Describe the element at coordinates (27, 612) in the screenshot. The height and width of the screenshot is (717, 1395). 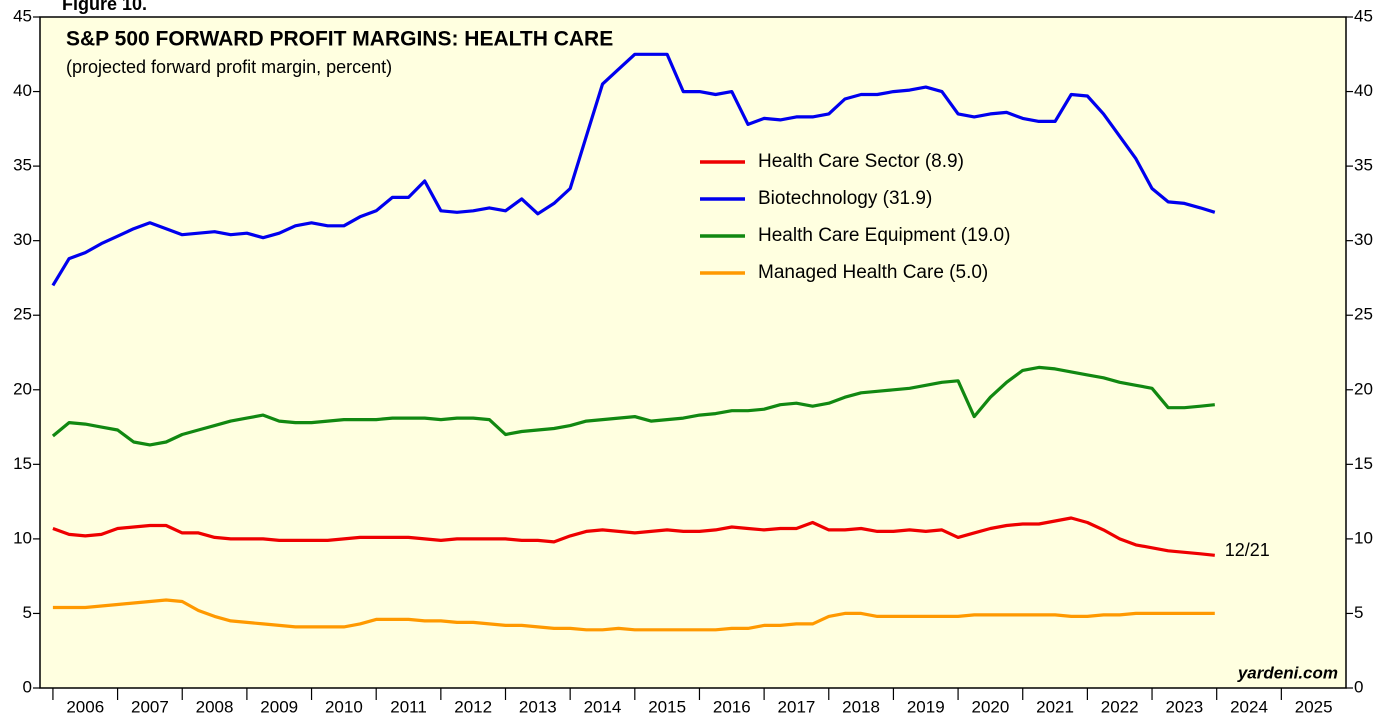
I see `y-tick-label: 5` at that location.